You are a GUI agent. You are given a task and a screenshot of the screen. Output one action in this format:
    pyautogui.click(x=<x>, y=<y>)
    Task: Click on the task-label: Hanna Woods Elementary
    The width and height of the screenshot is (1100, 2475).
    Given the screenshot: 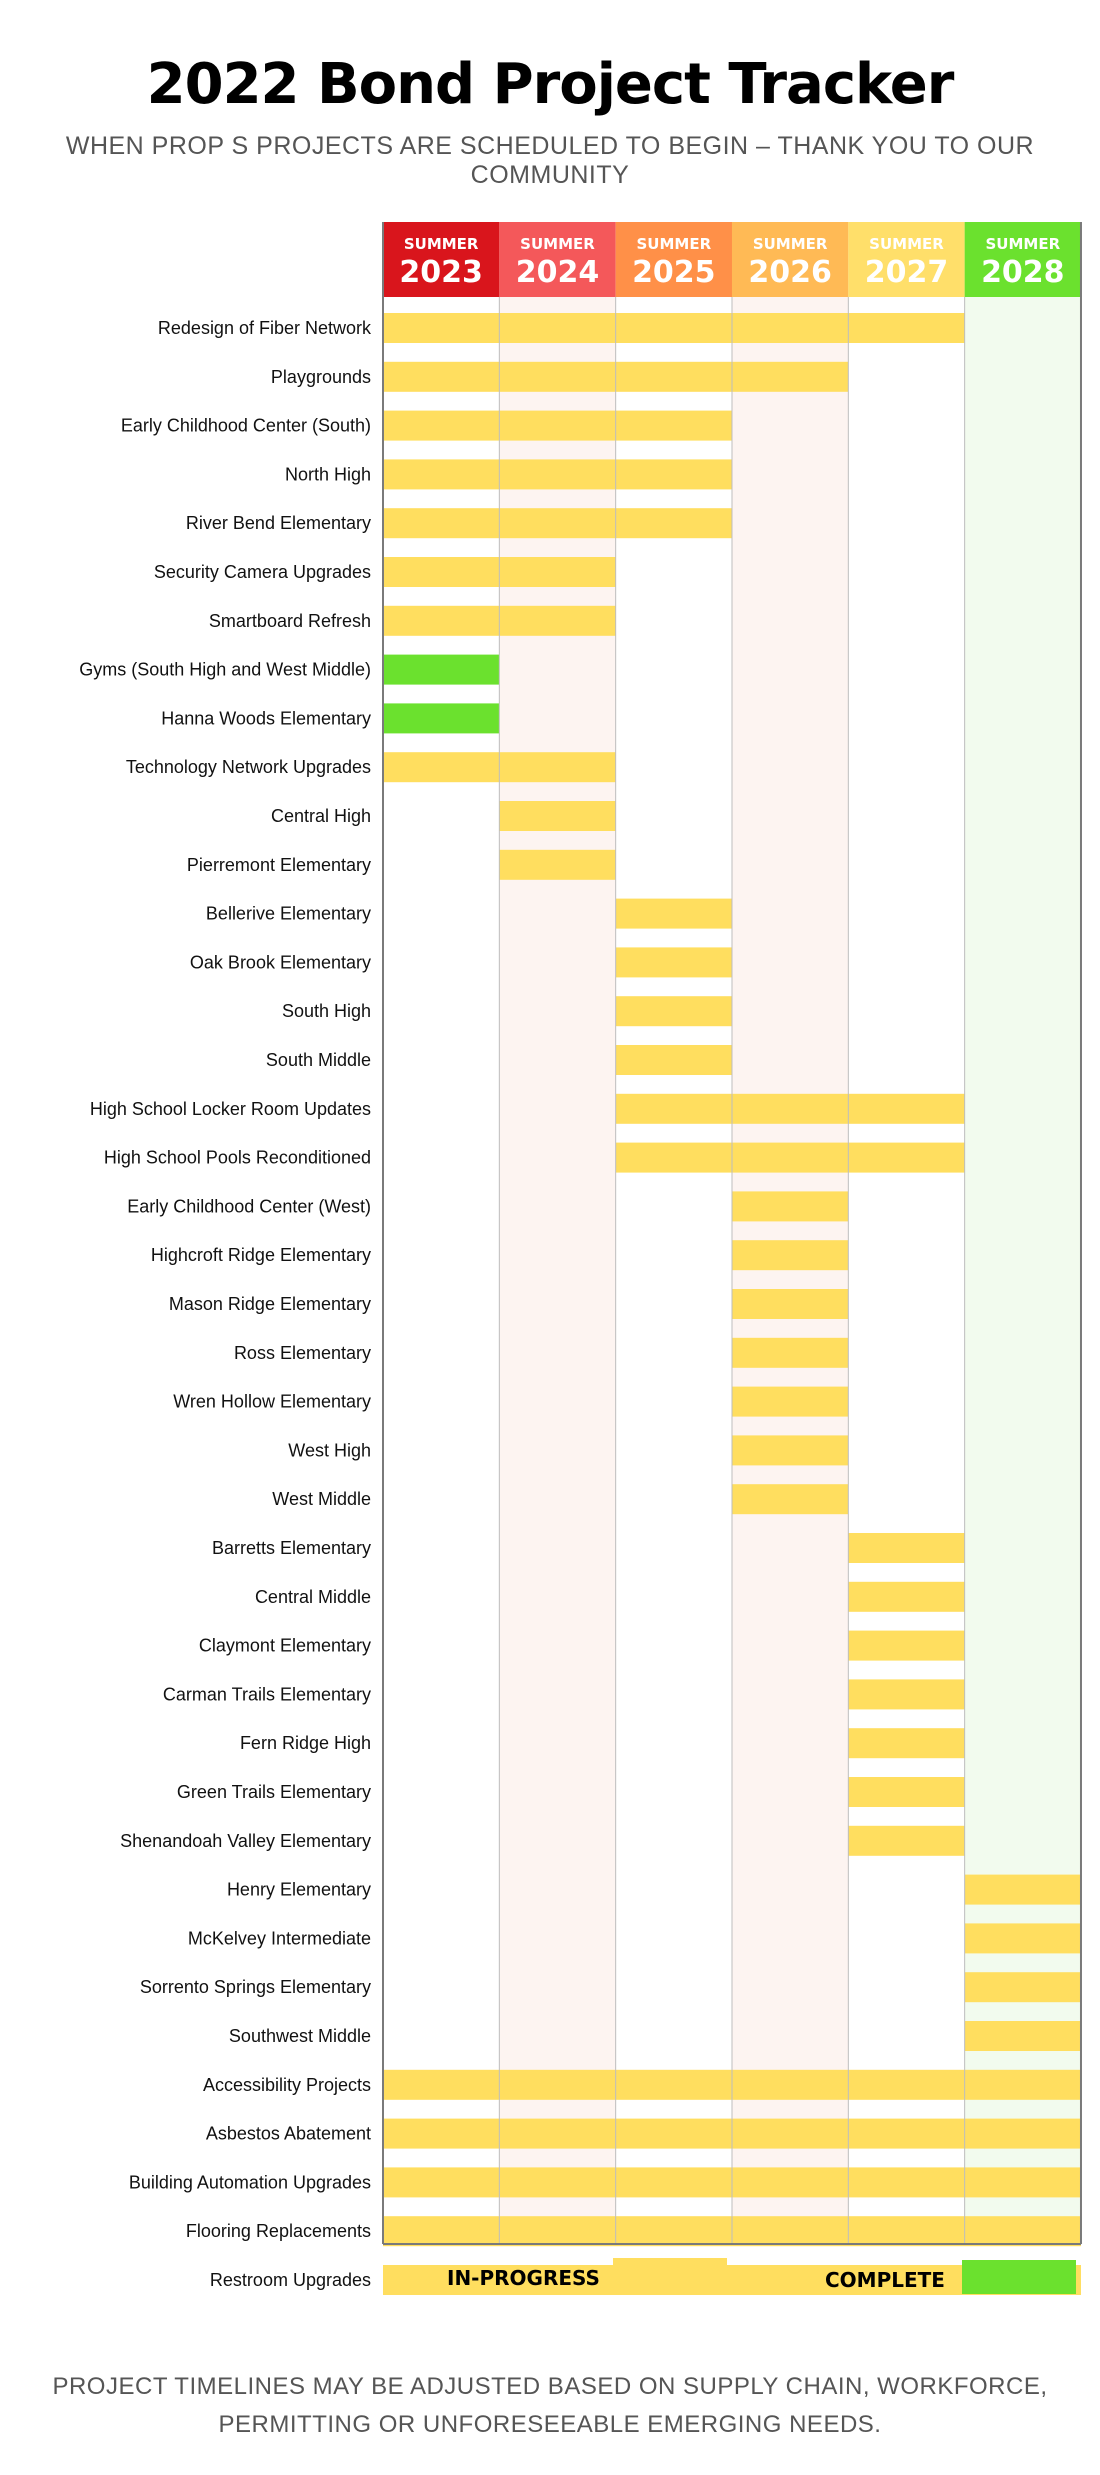 What is the action you would take?
    pyautogui.click(x=266, y=718)
    